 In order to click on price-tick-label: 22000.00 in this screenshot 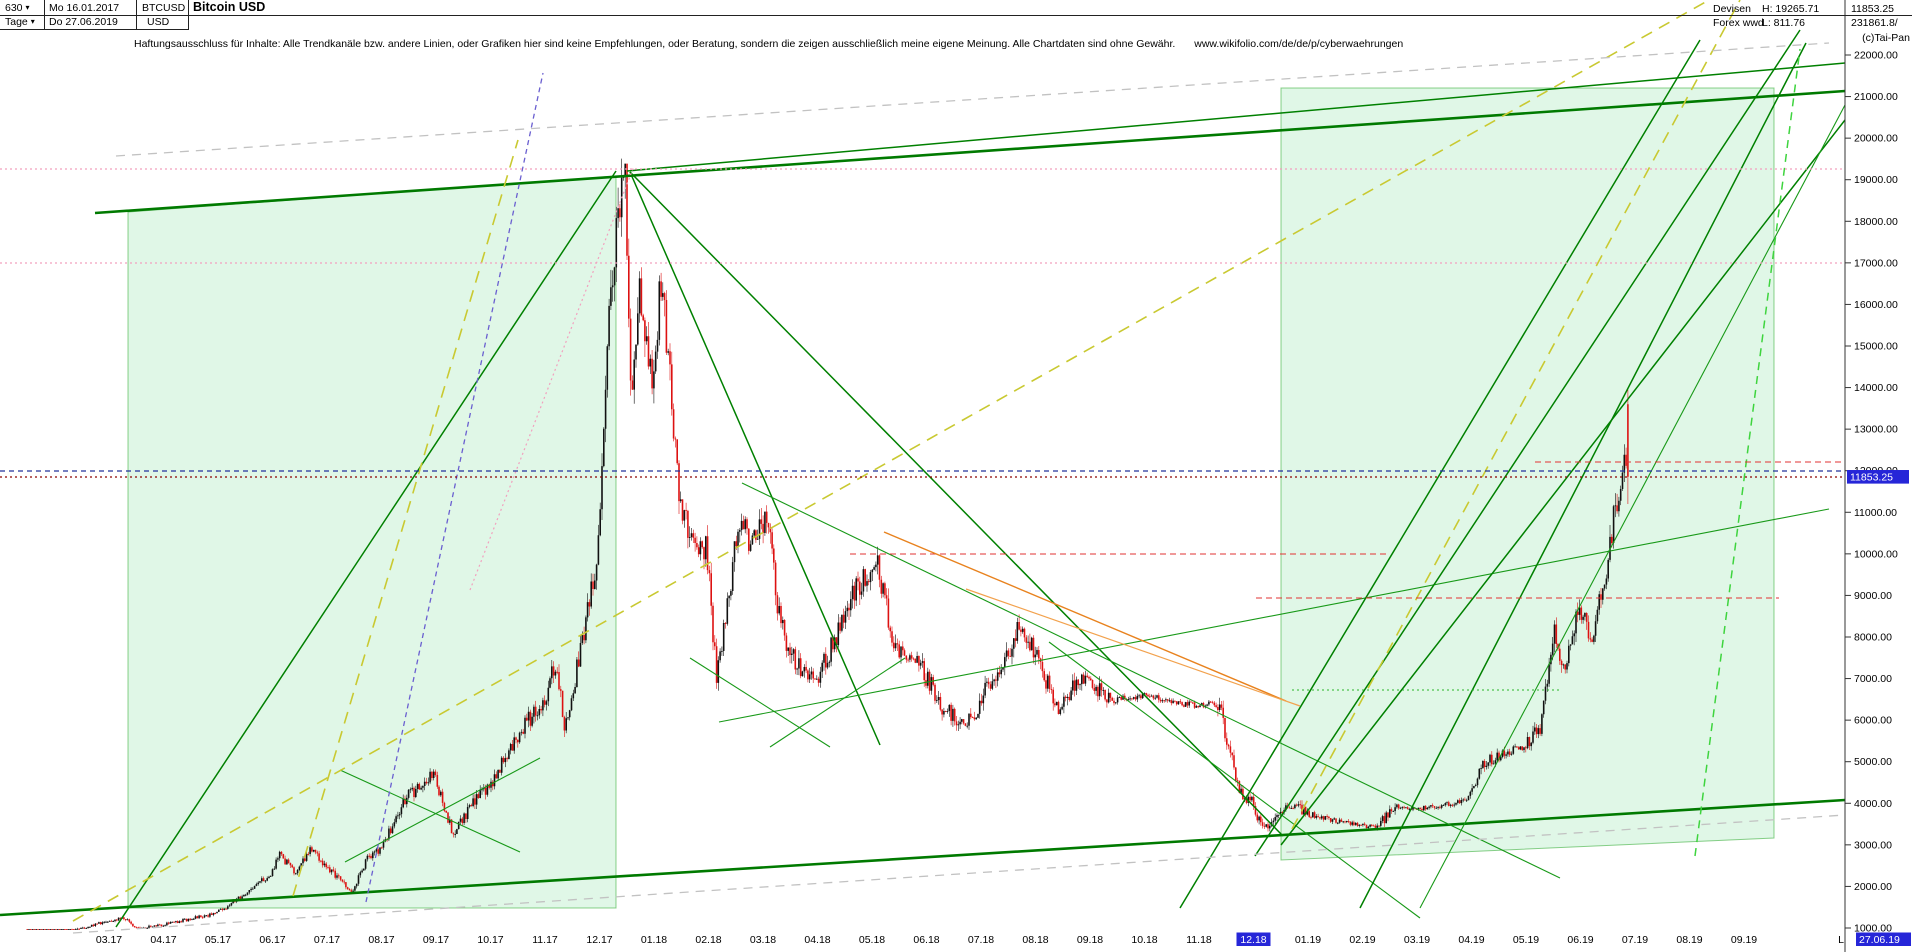, I will do `click(1876, 56)`.